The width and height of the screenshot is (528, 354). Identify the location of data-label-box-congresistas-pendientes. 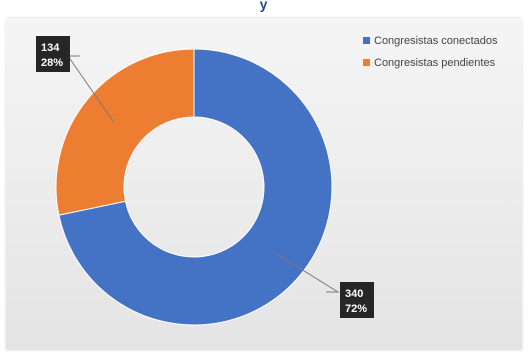
(53, 54).